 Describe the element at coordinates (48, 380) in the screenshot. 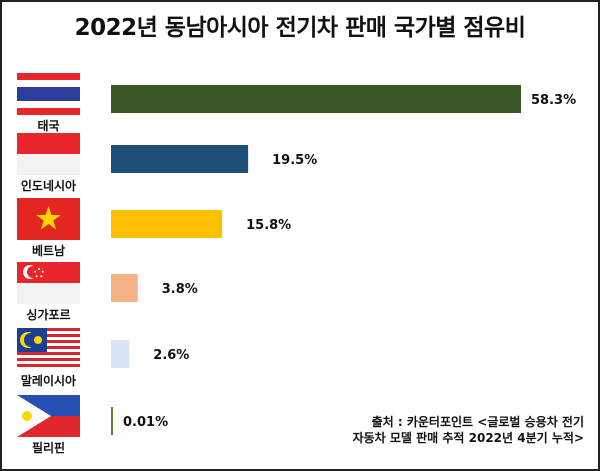

I see `category-label: 말레이시아` at that location.